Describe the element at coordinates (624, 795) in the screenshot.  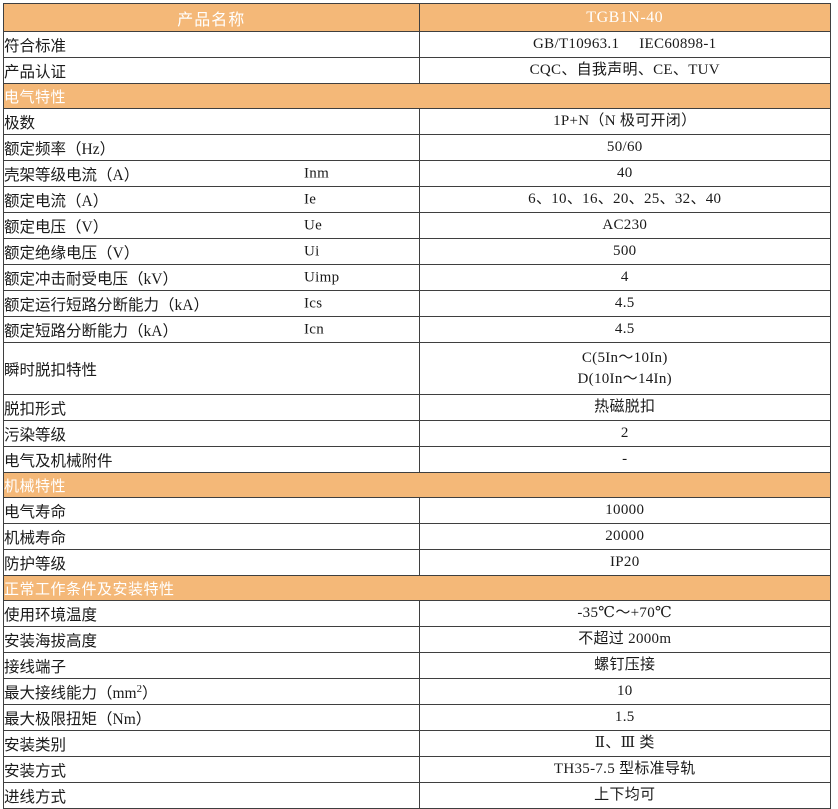
I see `spec-value-cell: 上下均可` at that location.